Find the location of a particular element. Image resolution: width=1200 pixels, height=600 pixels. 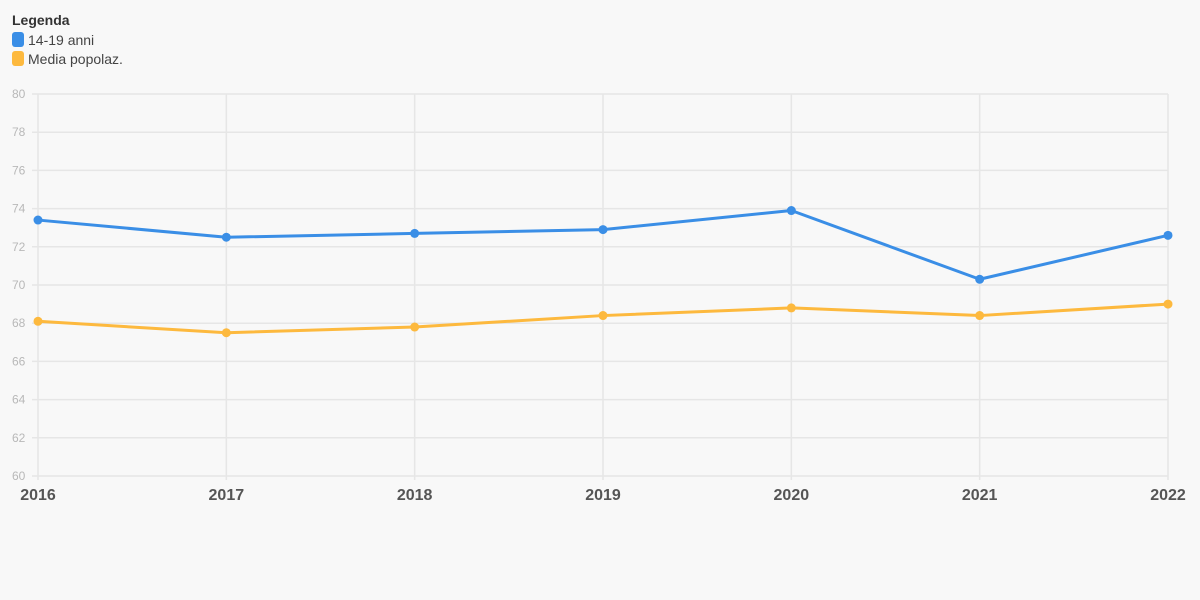

legend-title: Legenda is located at coordinates (41, 20).